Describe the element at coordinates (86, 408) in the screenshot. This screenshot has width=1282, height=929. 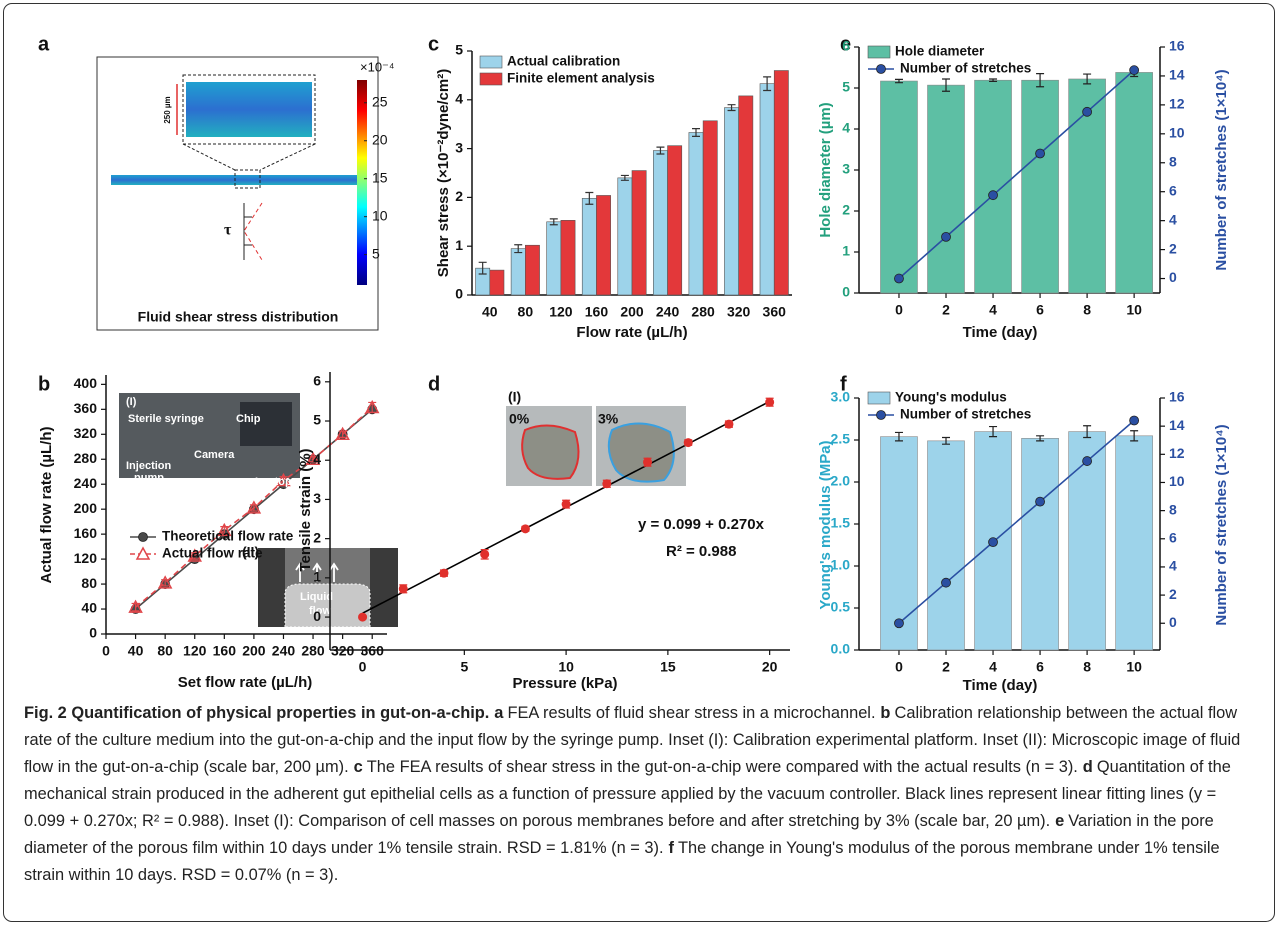
I see `y-tick-label: 360` at that location.